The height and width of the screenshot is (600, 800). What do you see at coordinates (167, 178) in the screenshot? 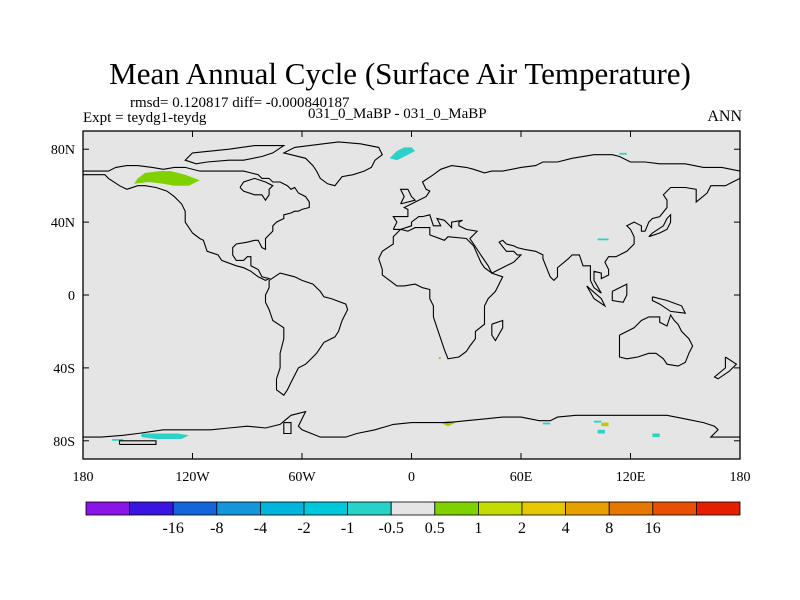
I see `alaska-anomaly` at bounding box center [167, 178].